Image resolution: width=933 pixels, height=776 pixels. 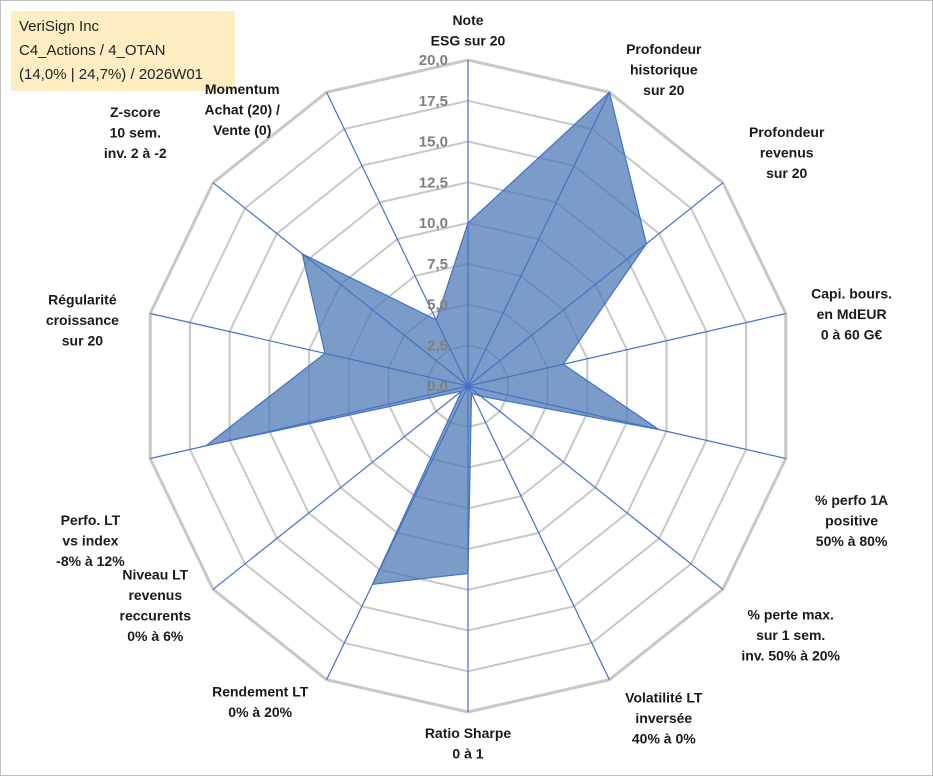 What do you see at coordinates (433, 142) in the screenshot?
I see `tick-label-6: 15,0` at bounding box center [433, 142].